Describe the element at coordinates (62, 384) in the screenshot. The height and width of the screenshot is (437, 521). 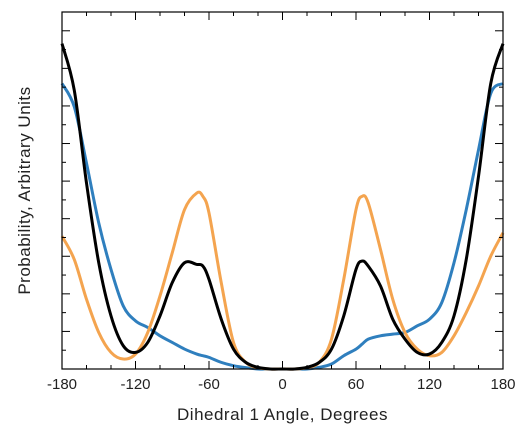
I see `x-tick-label: -180` at that location.